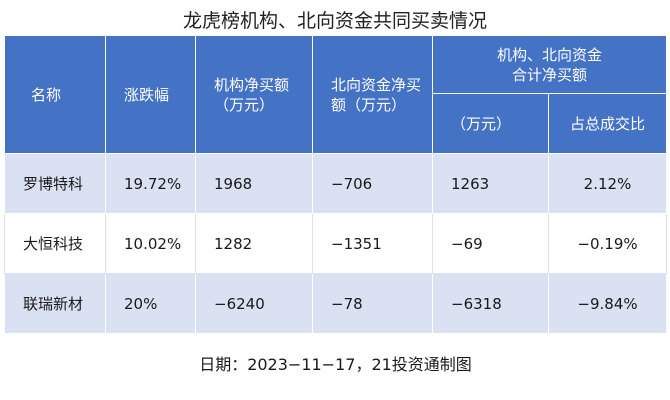 Image resolution: width=670 pixels, height=400 pixels. I want to click on cell-change: 10.02%, so click(150, 243).